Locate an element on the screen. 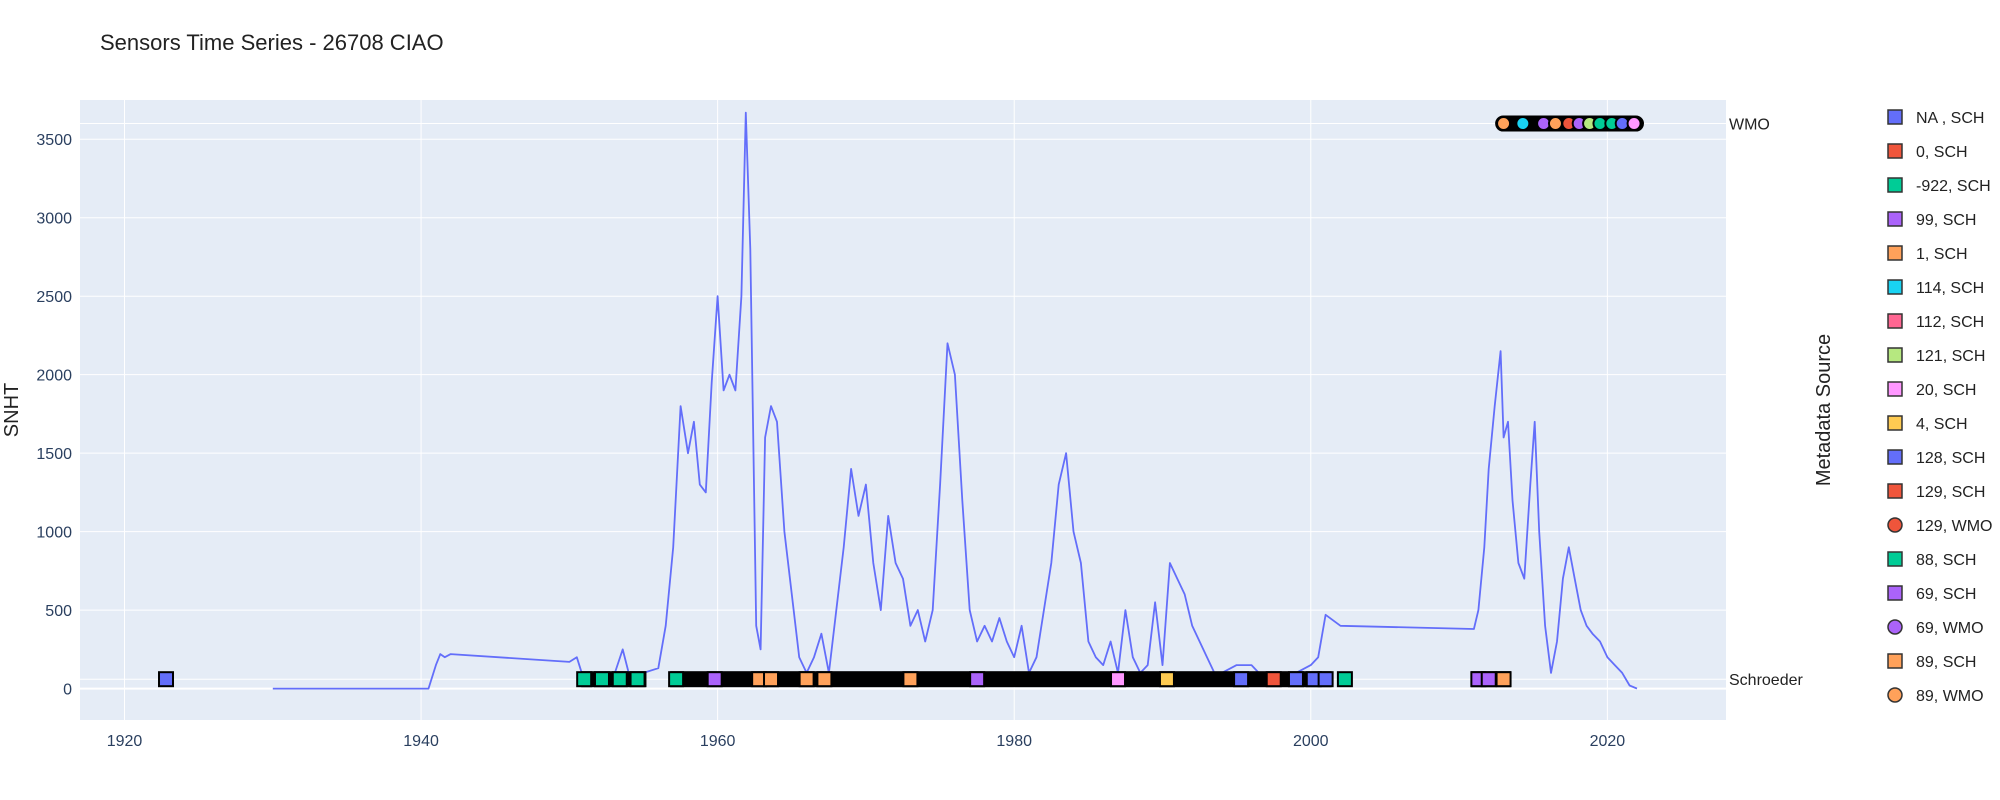 This screenshot has width=2000, height=800. legend-title: Metadata Source is located at coordinates (1824, 410).